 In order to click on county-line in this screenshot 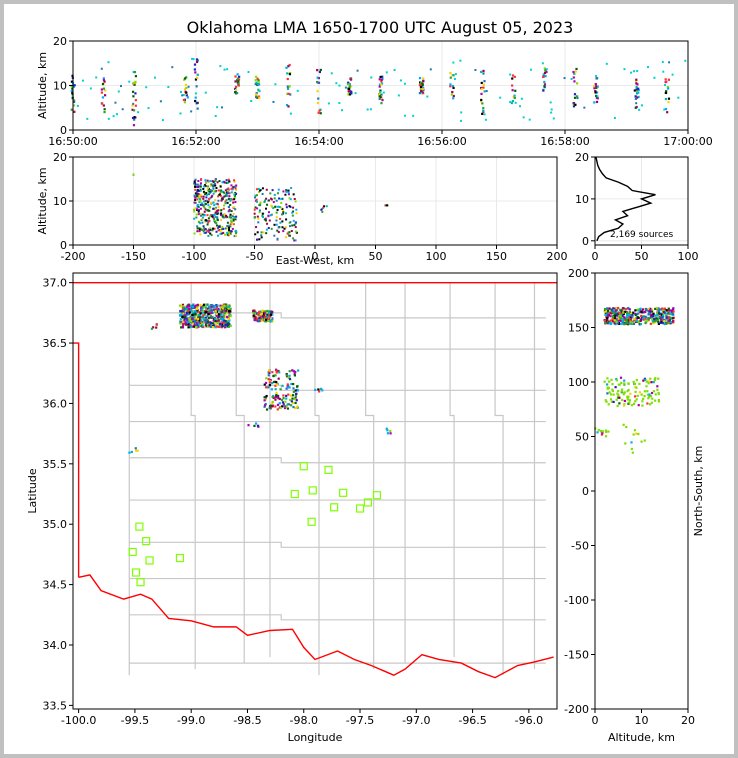, I will do `click(337, 544)`.